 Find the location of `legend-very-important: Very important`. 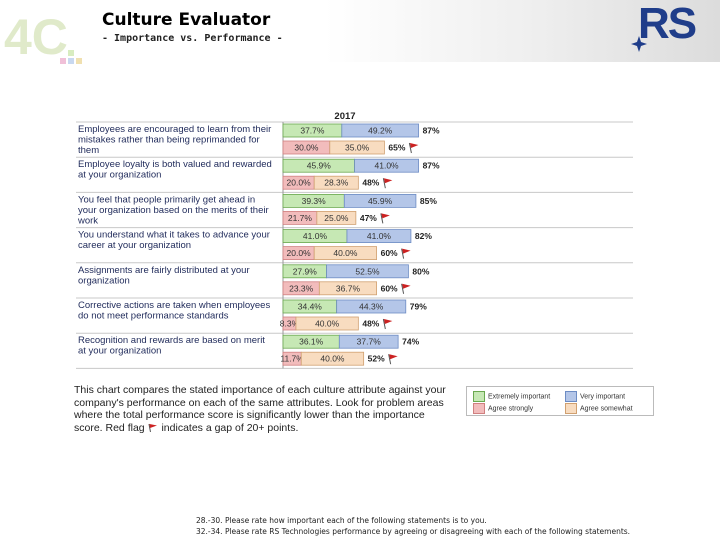

legend-very-important: Very important is located at coordinates (595, 396).